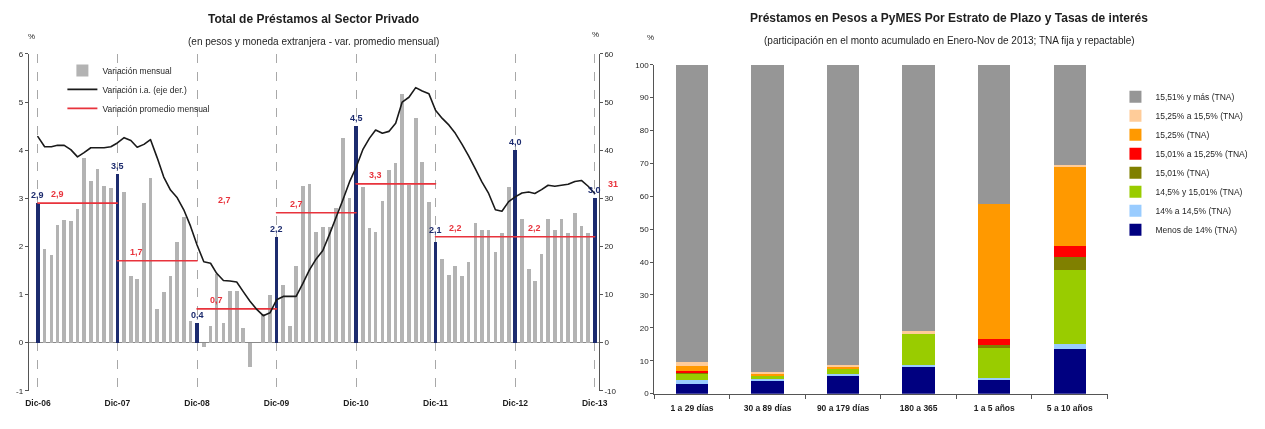  What do you see at coordinates (613, 184) in the screenshot?
I see `data-label: 31` at bounding box center [613, 184].